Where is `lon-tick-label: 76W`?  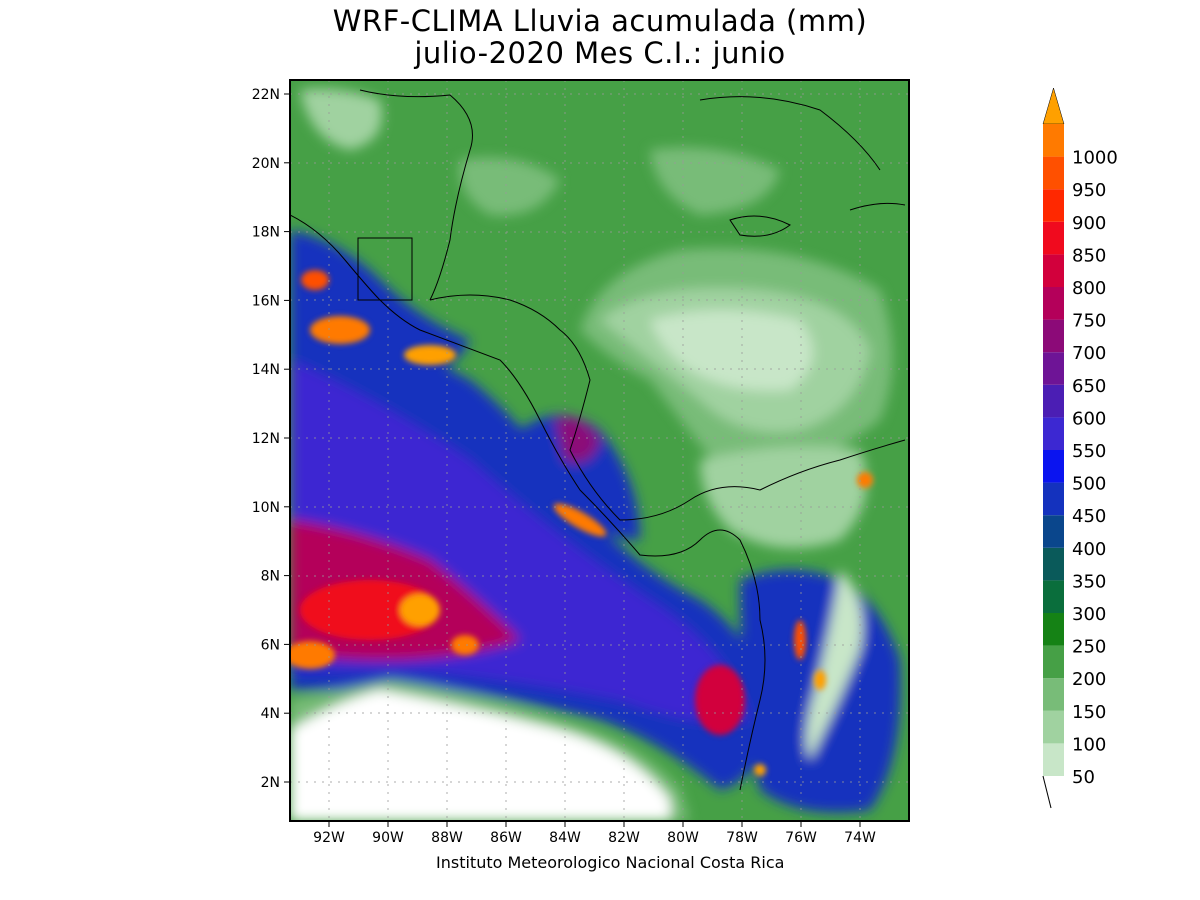 lon-tick-label: 76W is located at coordinates (801, 838).